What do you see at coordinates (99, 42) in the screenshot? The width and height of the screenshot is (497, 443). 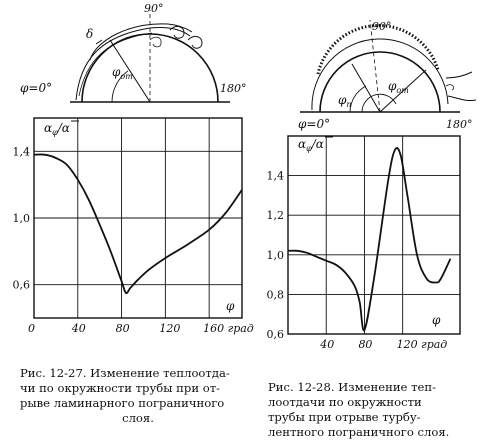 I see `left-delta-arrow` at bounding box center [99, 42].